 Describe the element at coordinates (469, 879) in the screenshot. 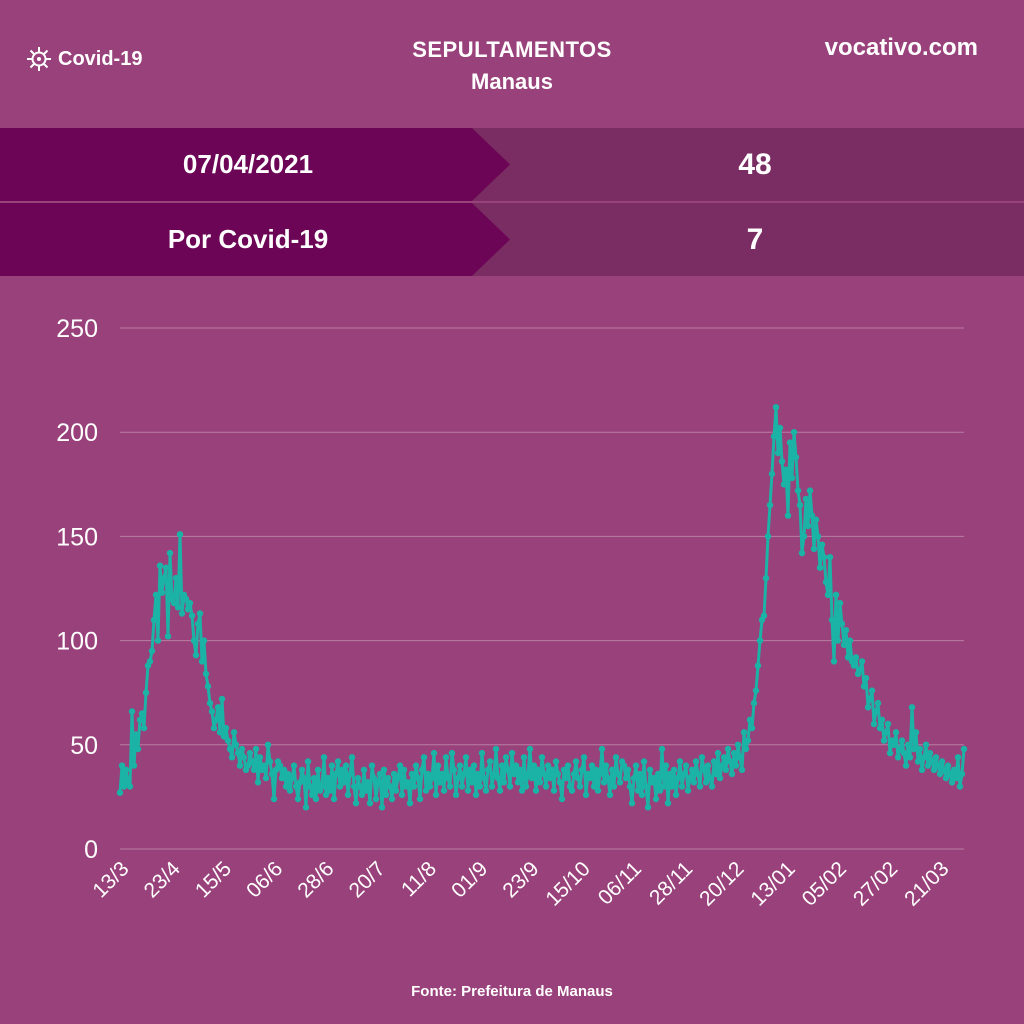

I see `x-tick-label: 01/9` at that location.